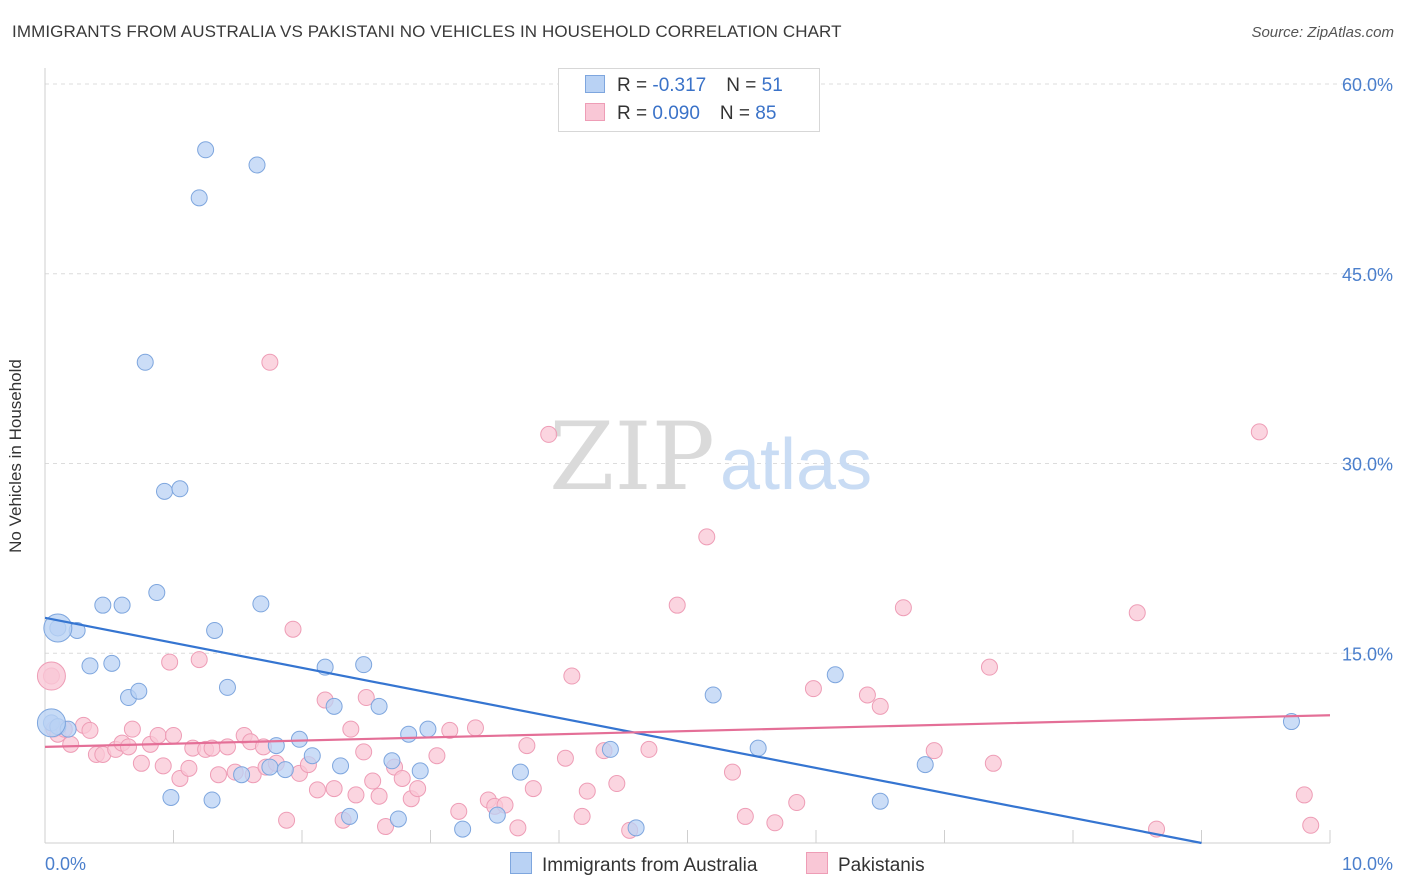  I want to click on australia-legend-label: Immigrants from Australia, so click(650, 865).